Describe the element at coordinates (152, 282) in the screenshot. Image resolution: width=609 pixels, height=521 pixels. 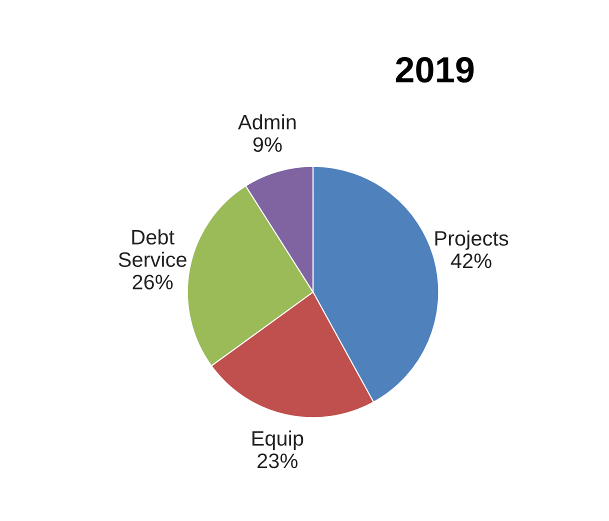
I see `data-label: 26%` at that location.